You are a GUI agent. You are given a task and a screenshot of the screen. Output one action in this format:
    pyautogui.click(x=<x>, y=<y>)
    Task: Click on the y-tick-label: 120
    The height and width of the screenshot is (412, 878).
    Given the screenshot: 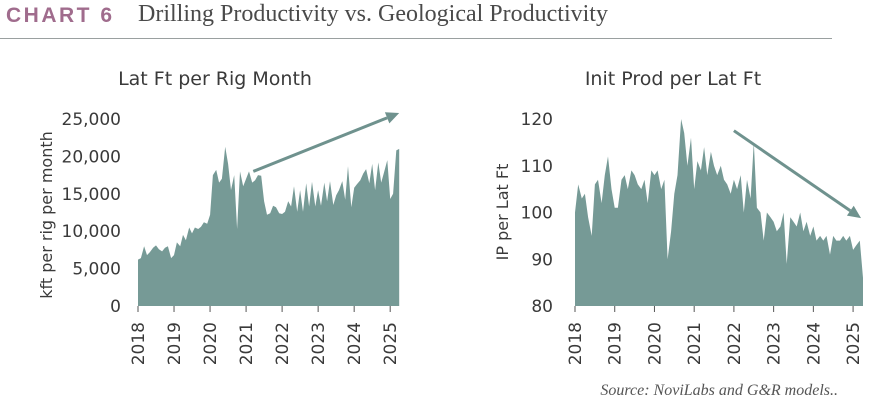 What is the action you would take?
    pyautogui.click(x=537, y=120)
    